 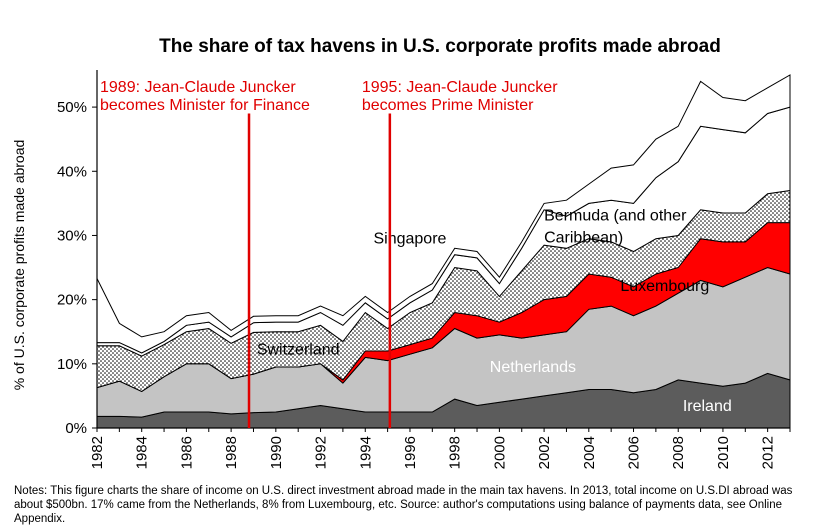 I want to click on x-tick-label: 1992, so click(x=321, y=452).